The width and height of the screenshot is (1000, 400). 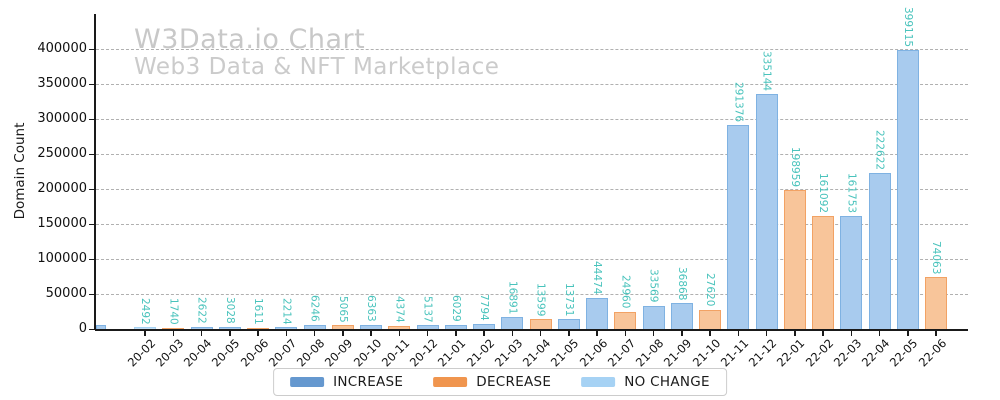 I want to click on y-tick-label: 400000, so click(x=62, y=48).